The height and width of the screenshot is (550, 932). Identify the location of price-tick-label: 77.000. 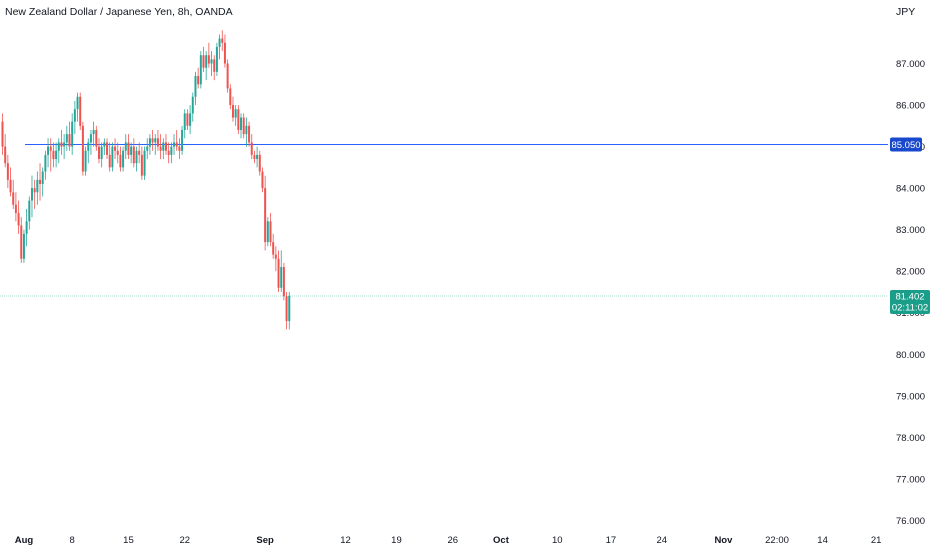
(910, 479).